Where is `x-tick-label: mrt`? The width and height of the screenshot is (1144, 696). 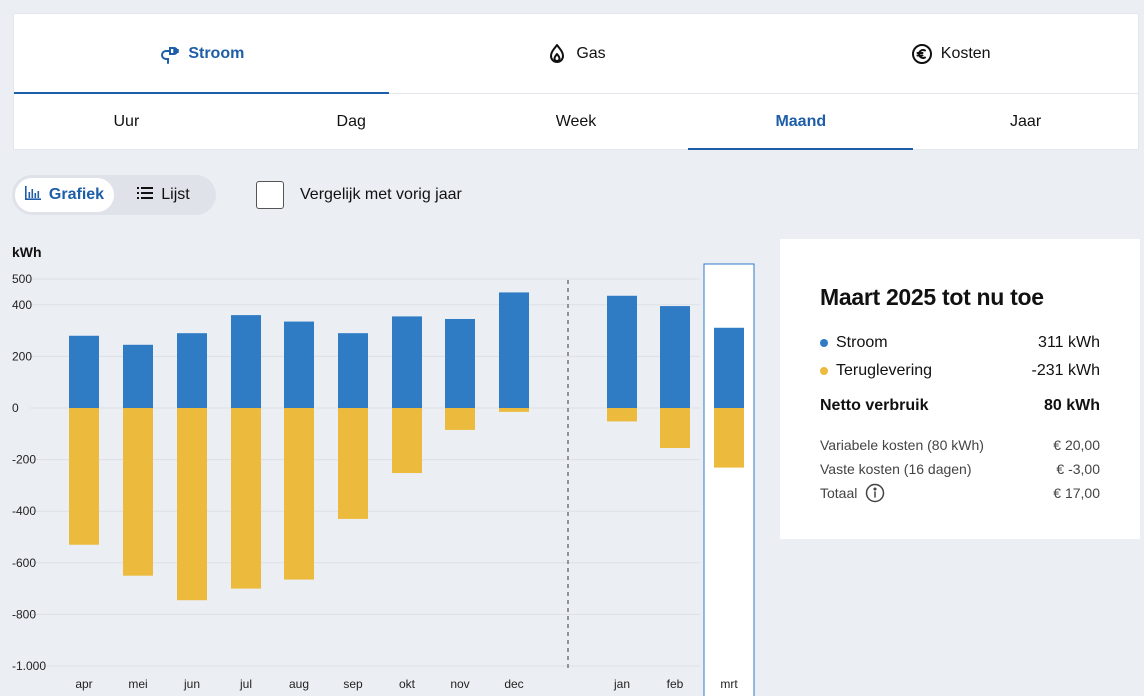 x-tick-label: mrt is located at coordinates (729, 684).